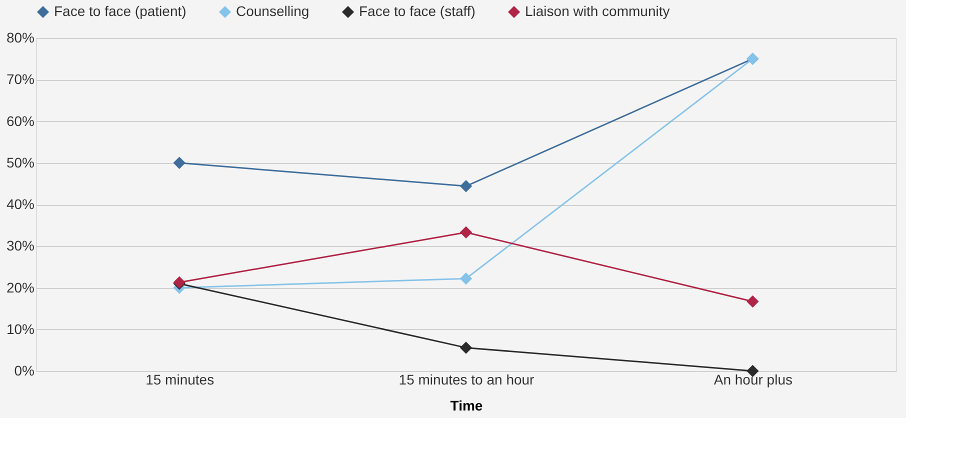  I want to click on y-tick-label: 30%, so click(20, 246).